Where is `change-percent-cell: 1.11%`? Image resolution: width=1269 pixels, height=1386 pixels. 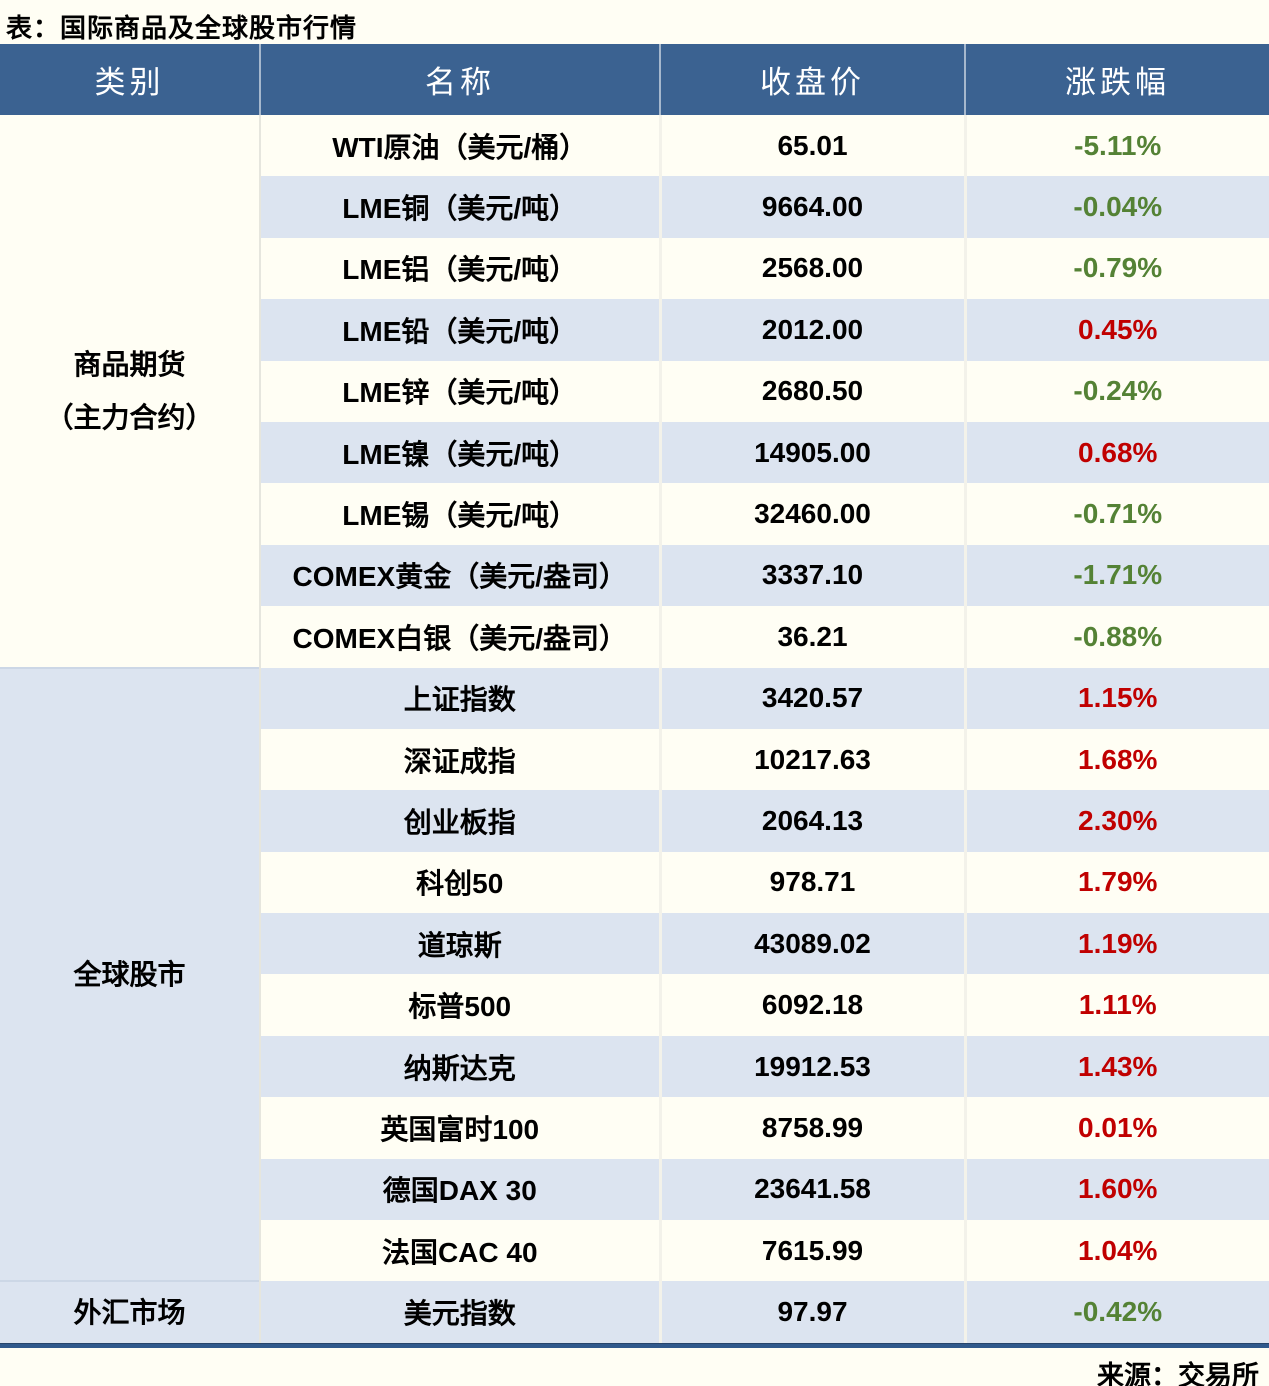 change-percent-cell: 1.11% is located at coordinates (1117, 1005).